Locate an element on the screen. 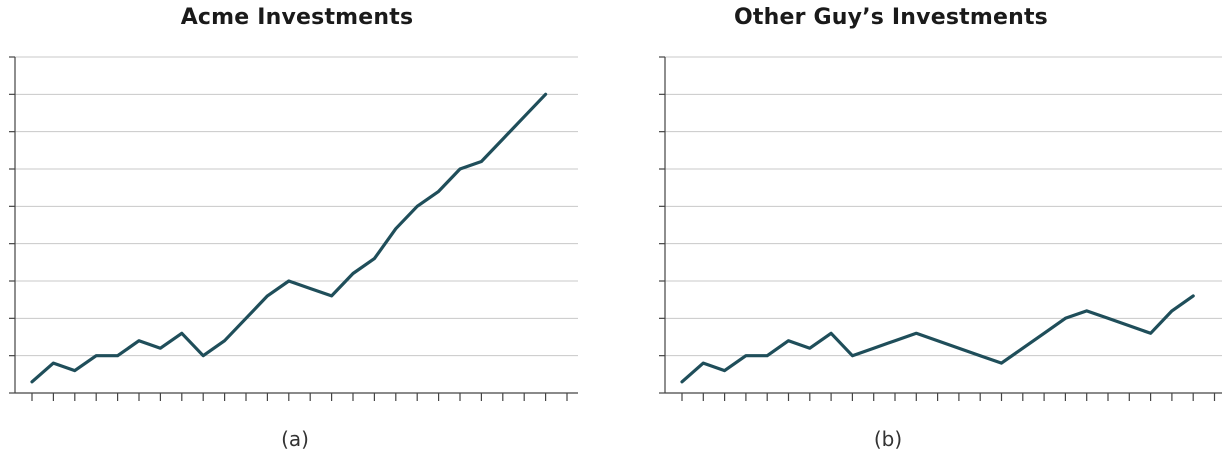  chart-title: Other Guy’s Investments is located at coordinates (891, 17).